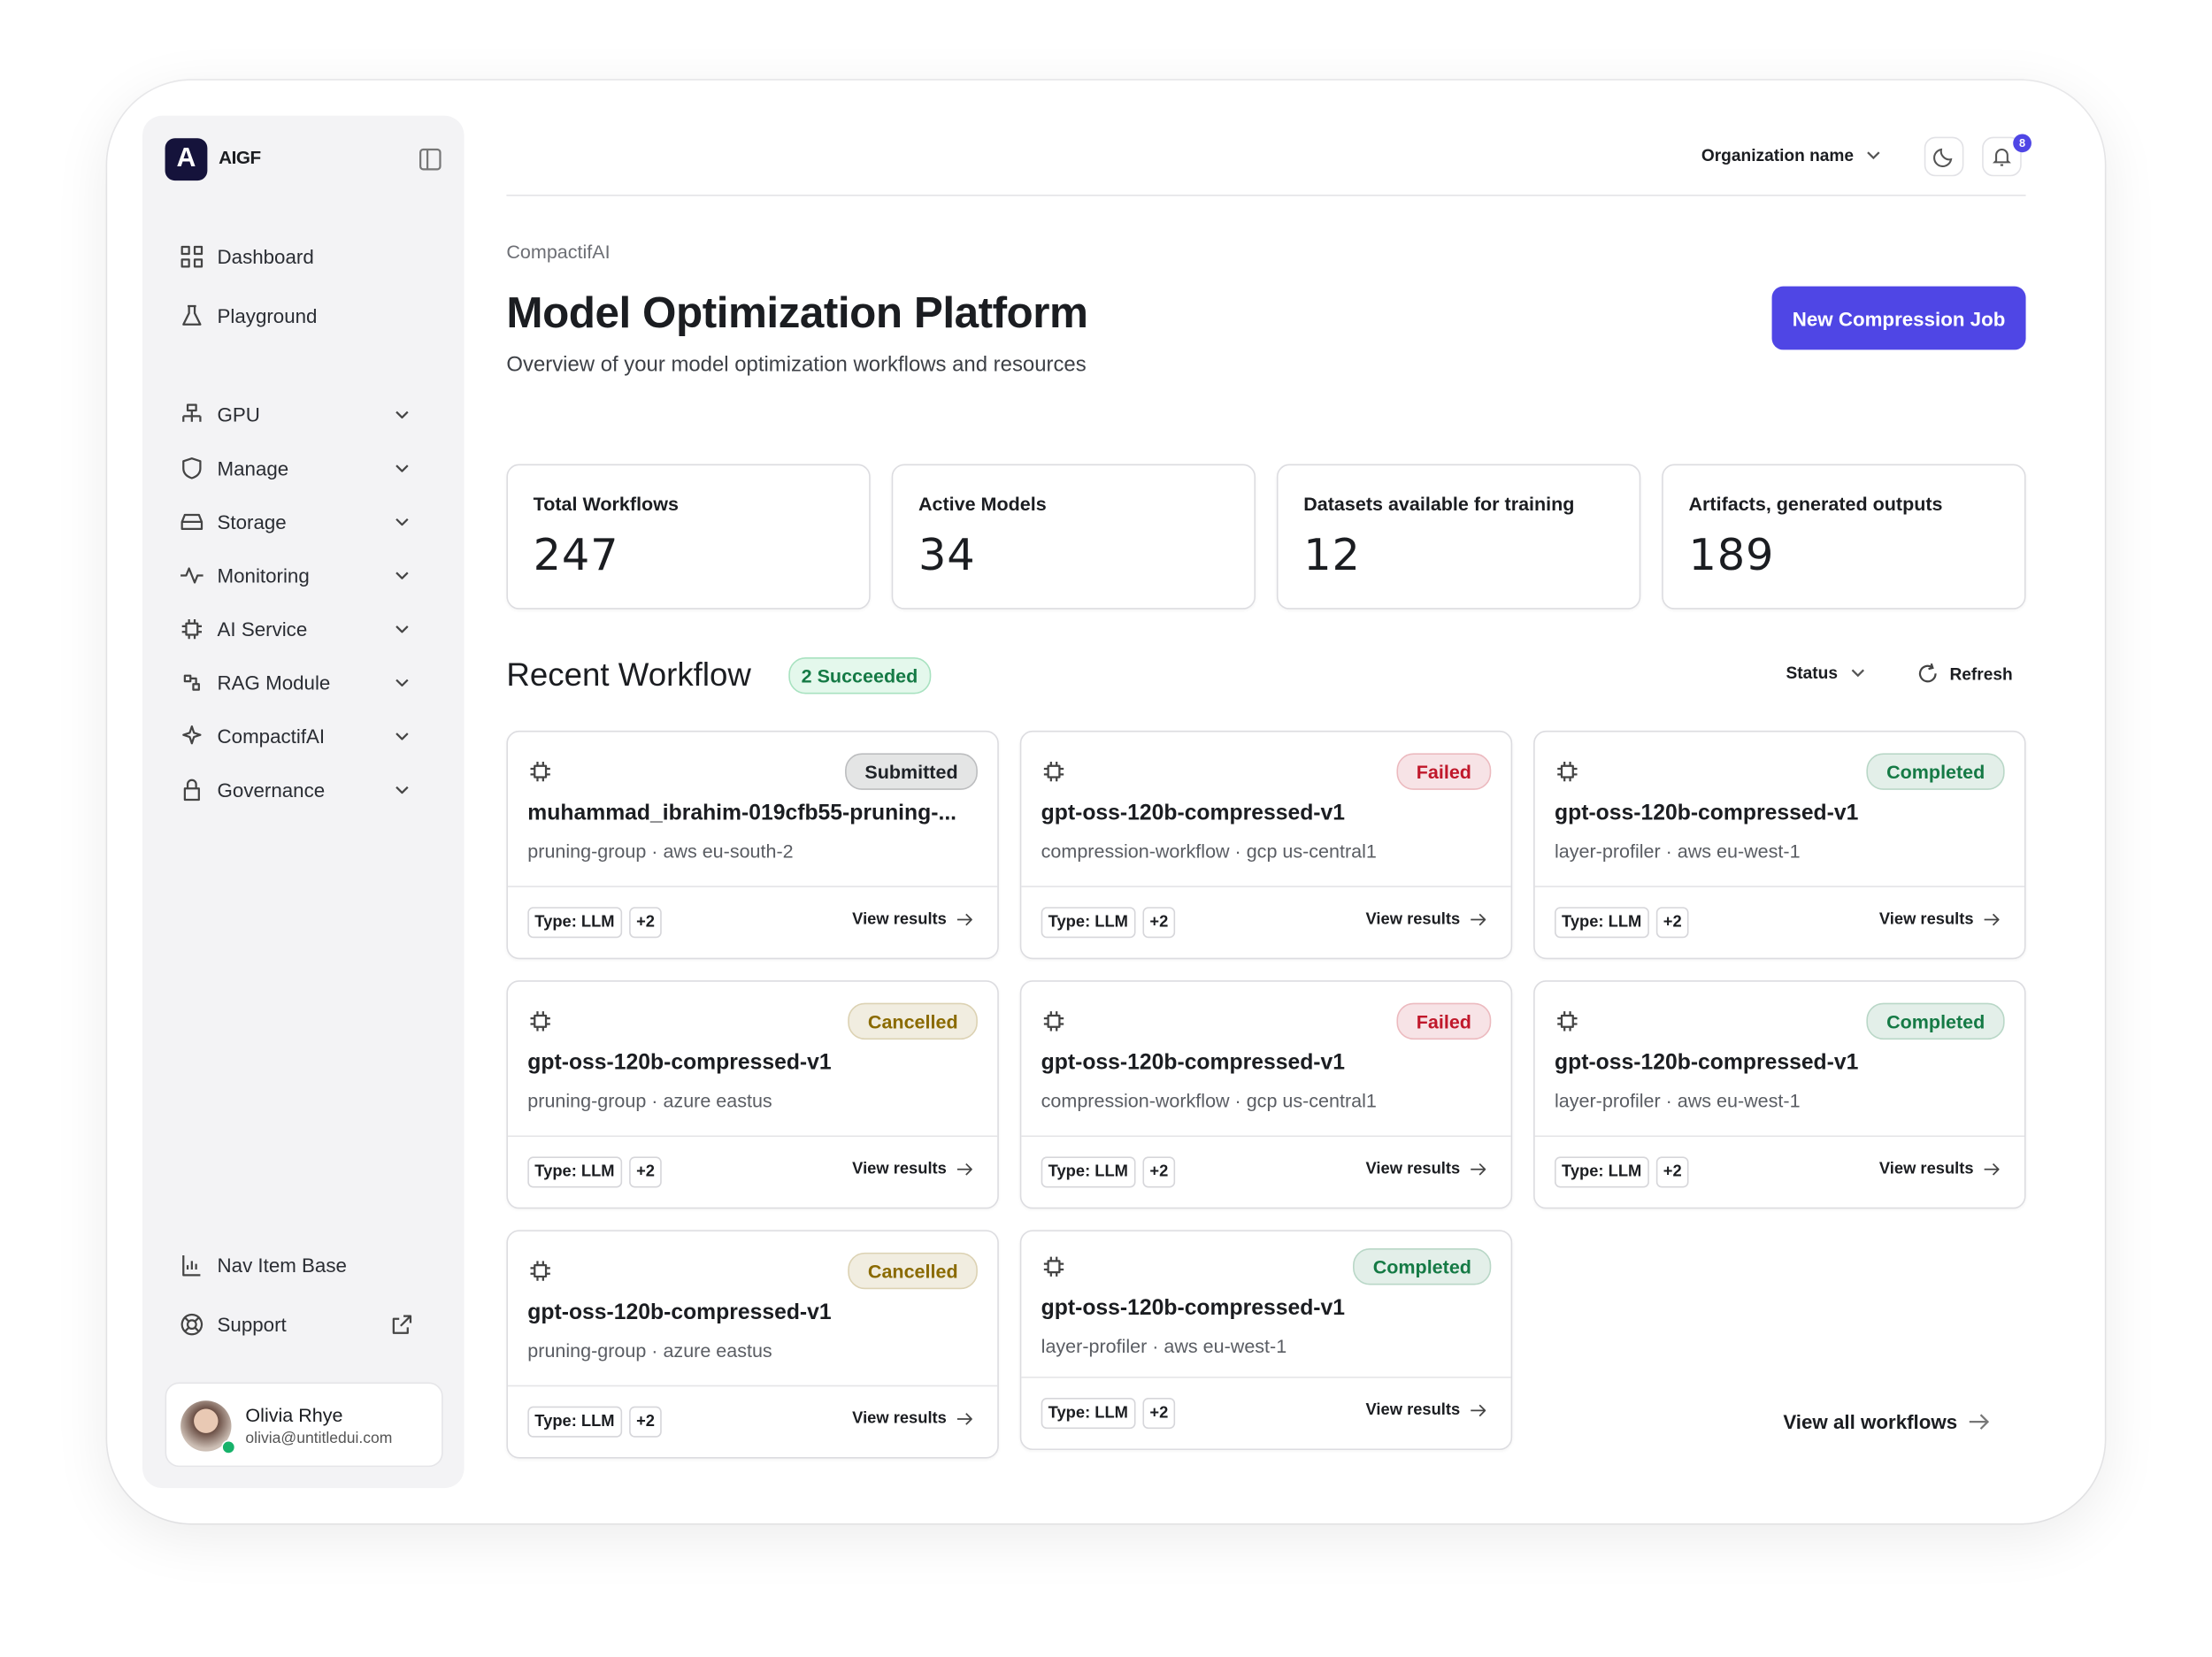 This screenshot has height=1657, width=2212. I want to click on nav-item: Support, so click(303, 1324).